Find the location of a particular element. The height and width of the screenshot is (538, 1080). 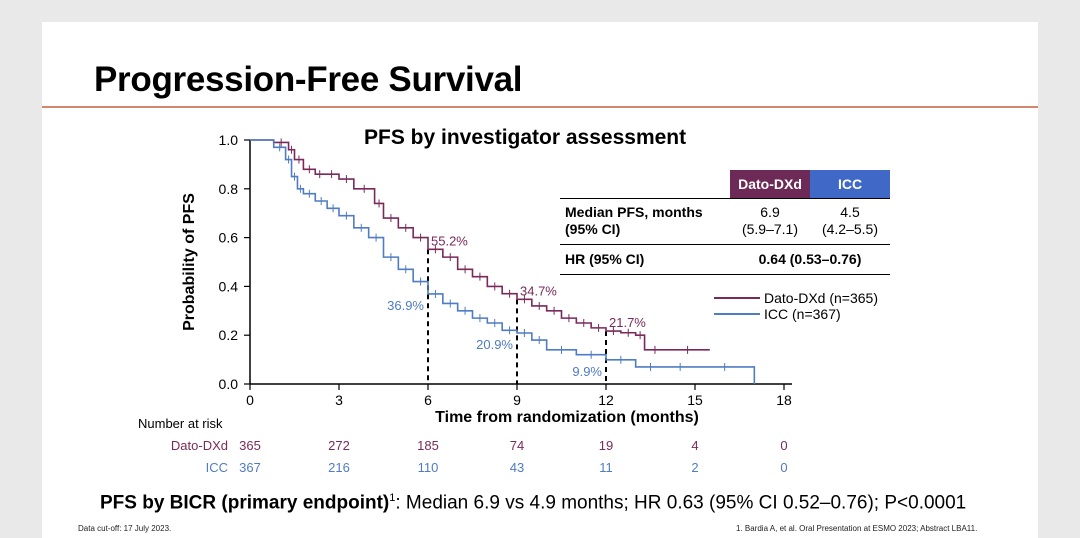

risk-value: 272 is located at coordinates (339, 445).